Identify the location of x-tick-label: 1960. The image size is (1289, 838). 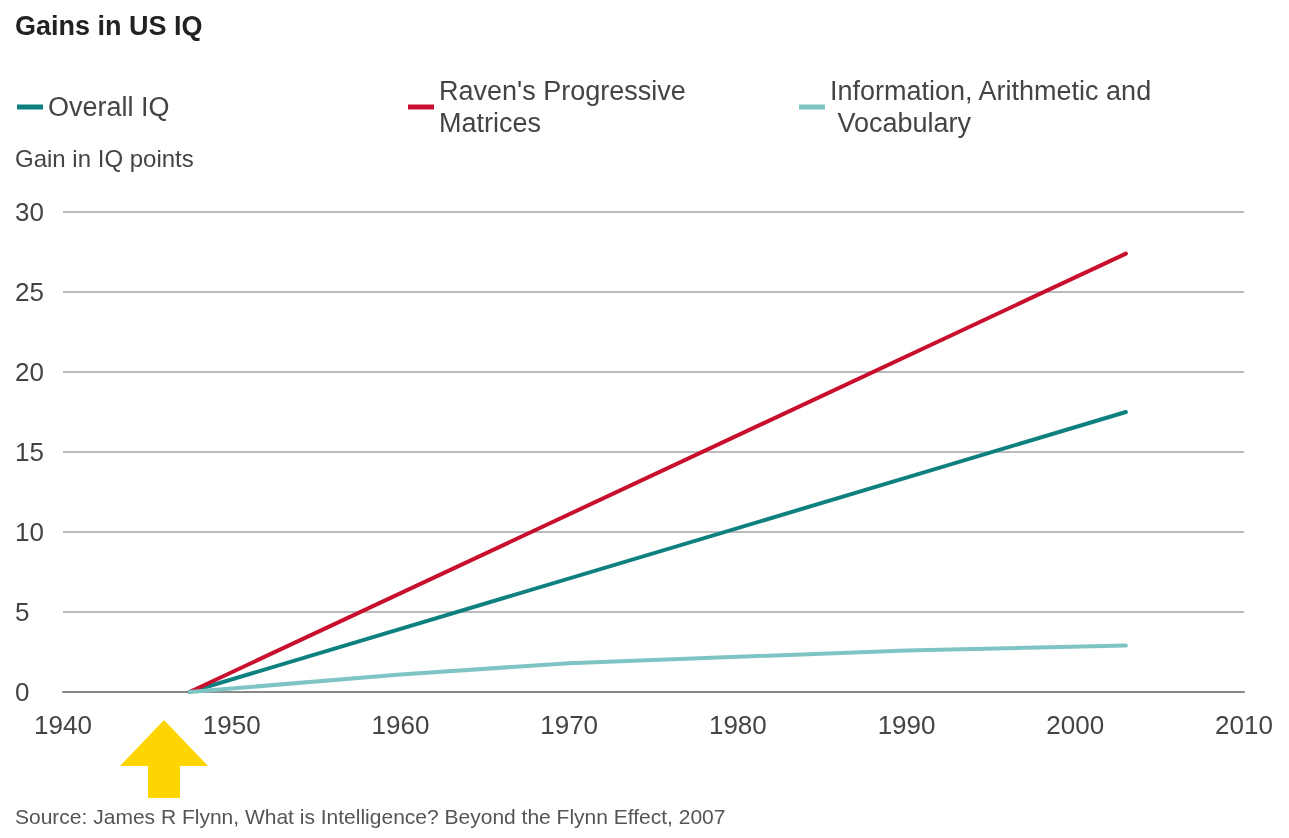
(400, 725).